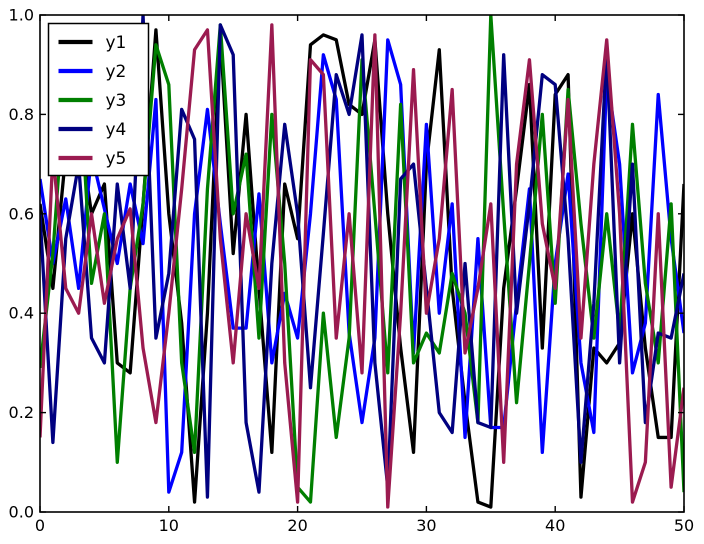 Image resolution: width=704 pixels, height=544 pixels. I want to click on legend: y1 y2 y3 y4 y5, so click(98, 99).